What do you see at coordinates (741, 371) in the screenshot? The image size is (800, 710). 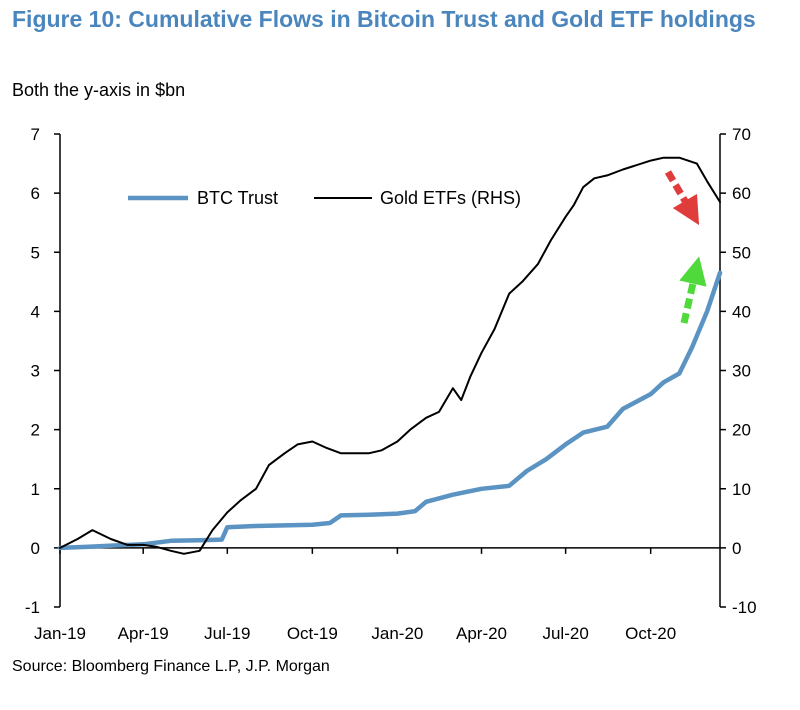 I see `right-tick-label: 30` at bounding box center [741, 371].